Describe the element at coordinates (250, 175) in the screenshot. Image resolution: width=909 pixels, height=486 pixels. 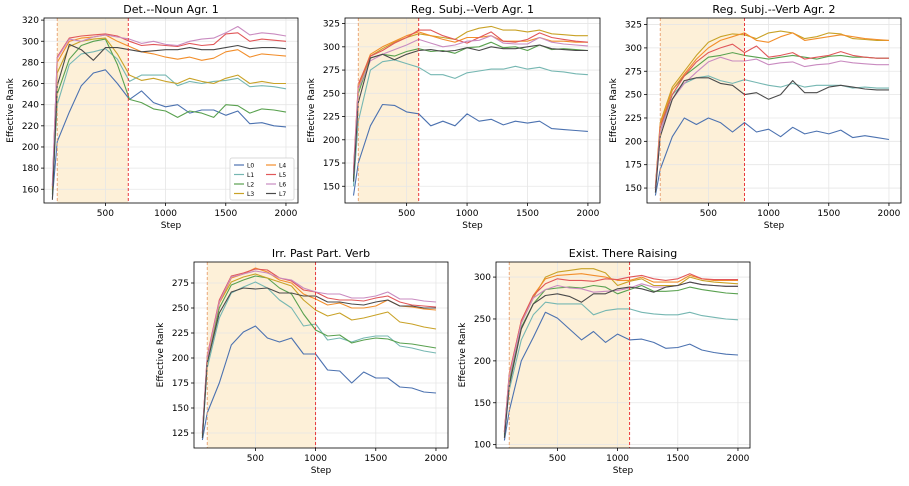
I see `legend-label-l1: L1` at that location.